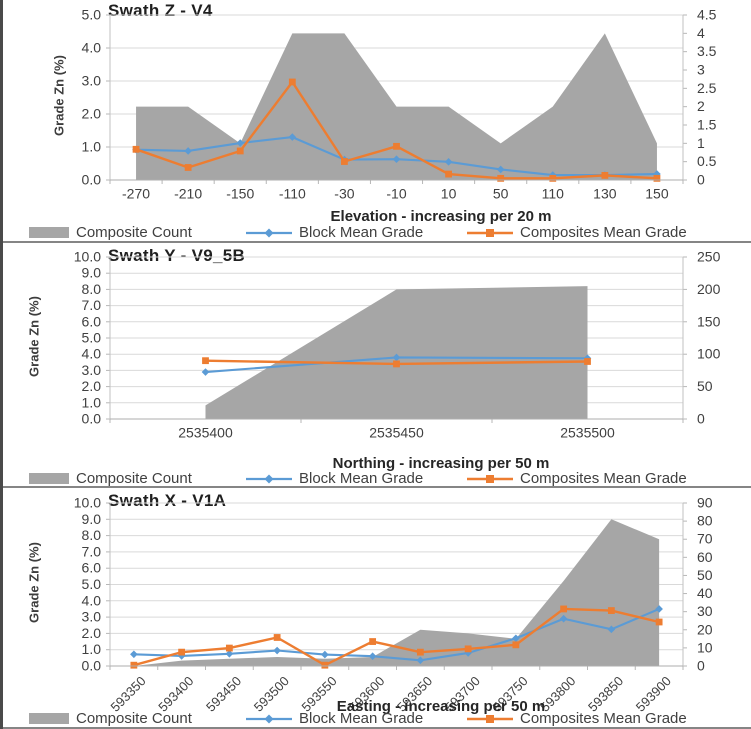  I want to click on x-axis-title: Easting - increasing per 50 m, so click(441, 706).